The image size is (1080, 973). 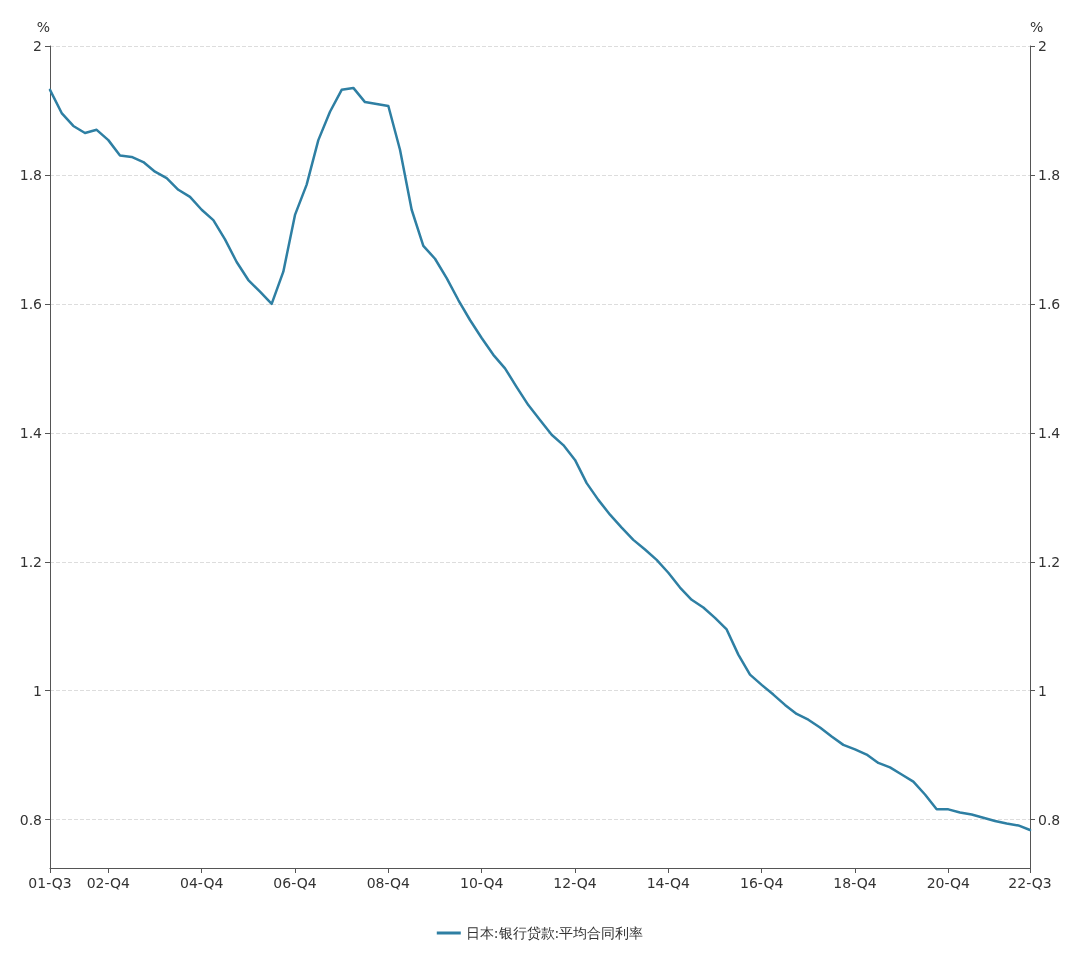 I want to click on y-tick-label: 1.6, so click(x=31, y=303).